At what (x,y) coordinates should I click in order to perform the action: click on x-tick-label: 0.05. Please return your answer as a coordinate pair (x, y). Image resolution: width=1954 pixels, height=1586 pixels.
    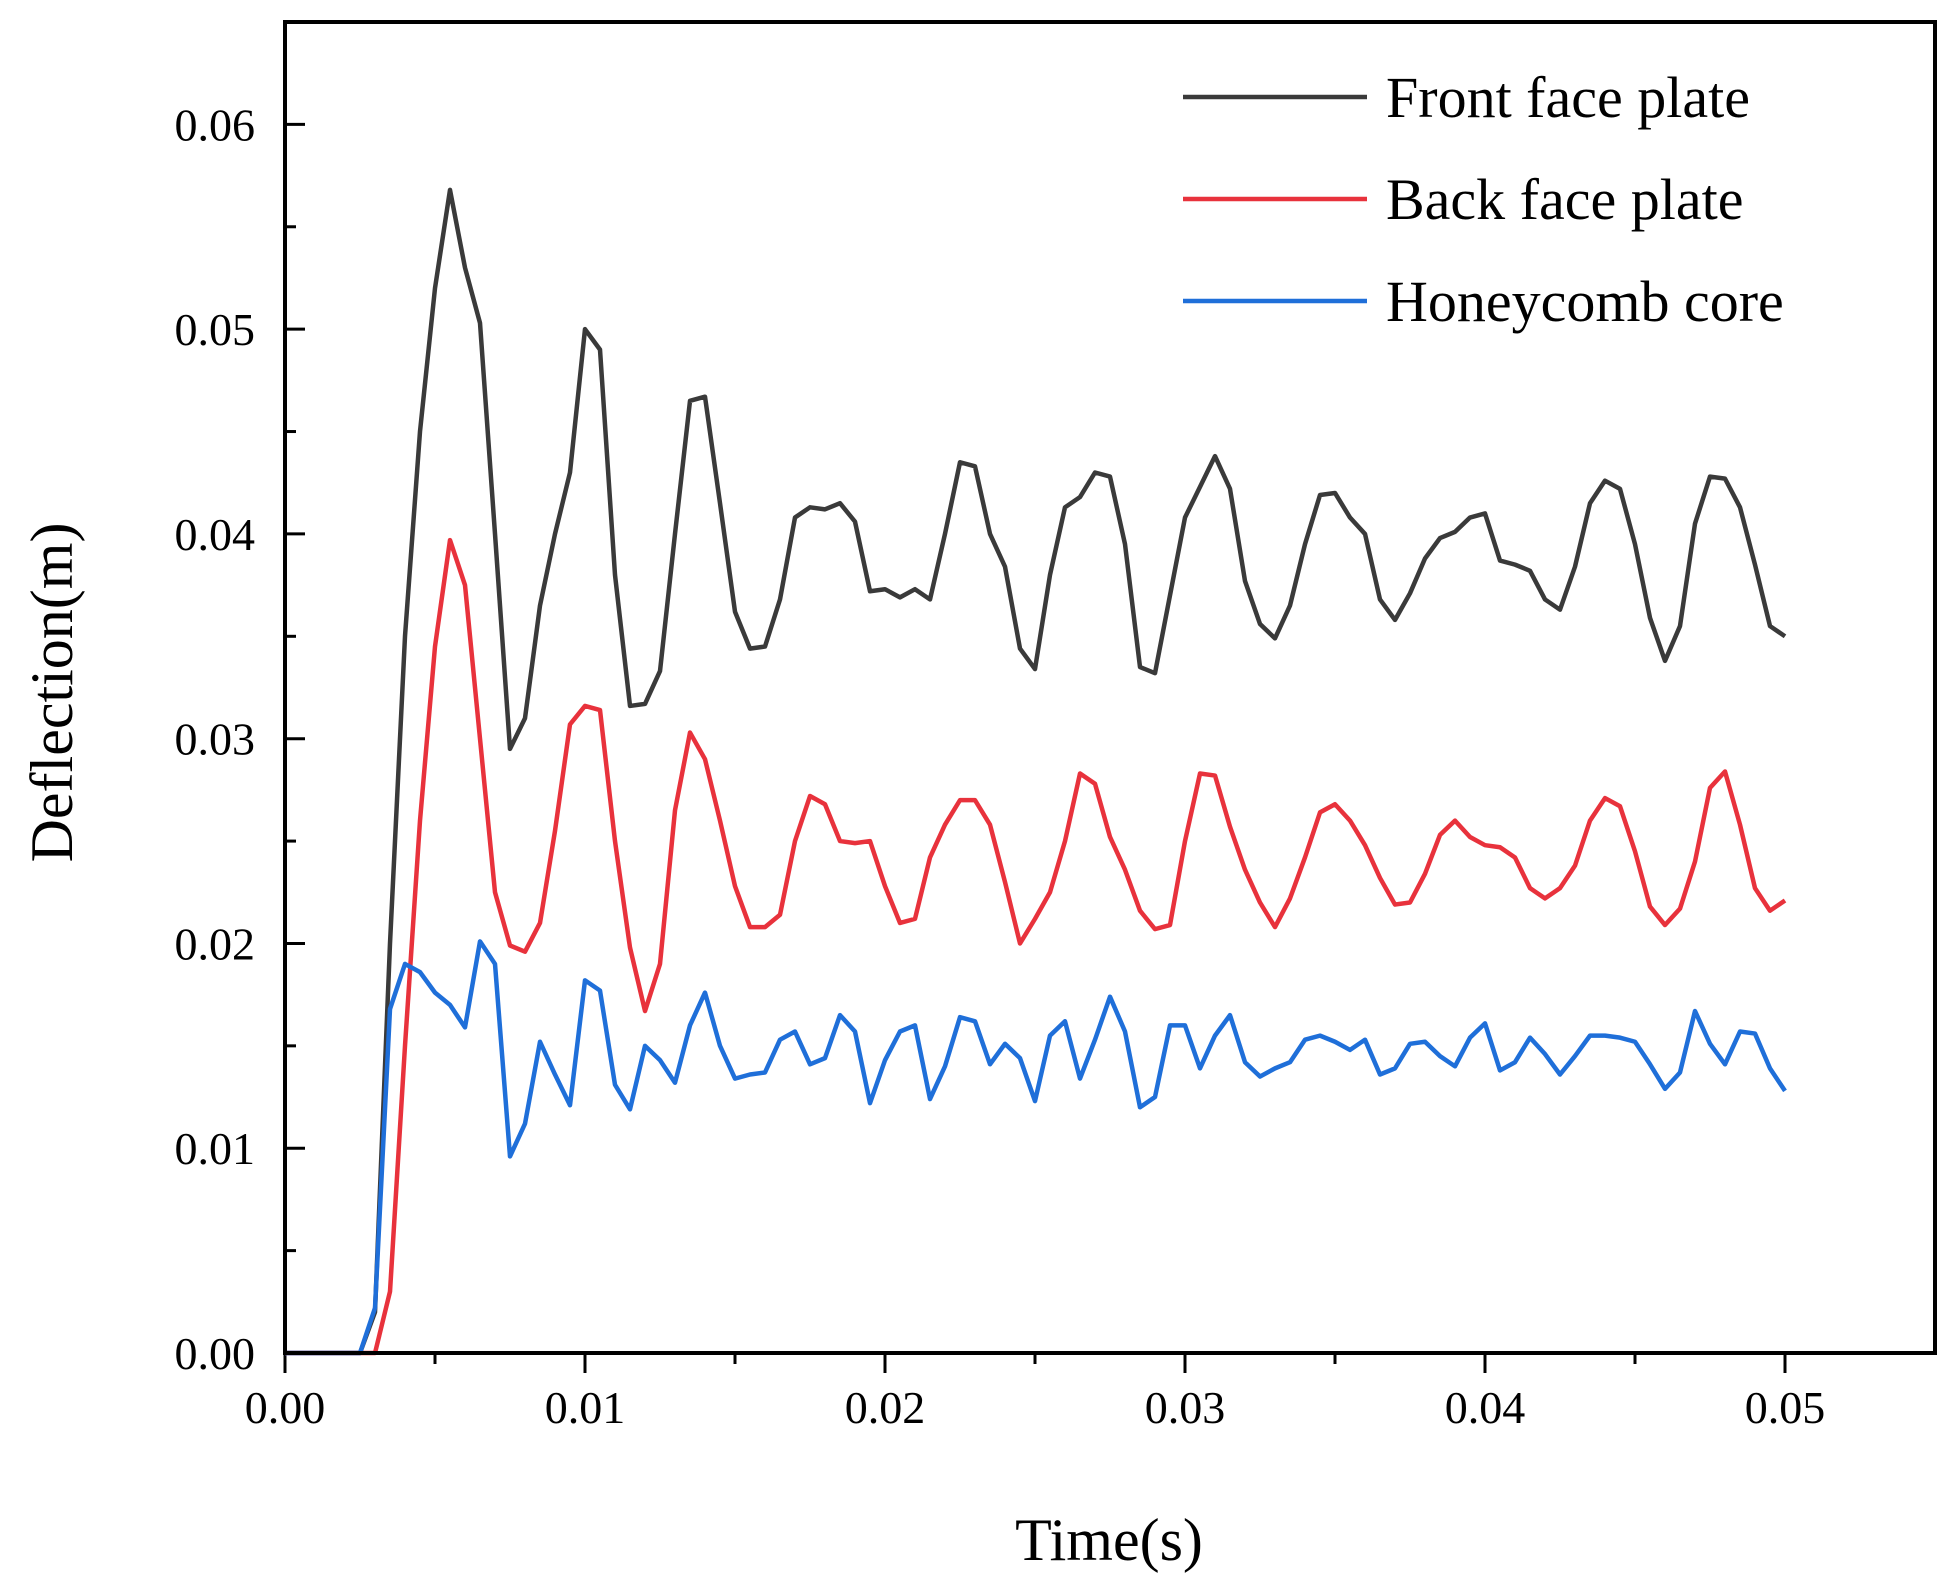
    Looking at the image, I should click on (1785, 1407).